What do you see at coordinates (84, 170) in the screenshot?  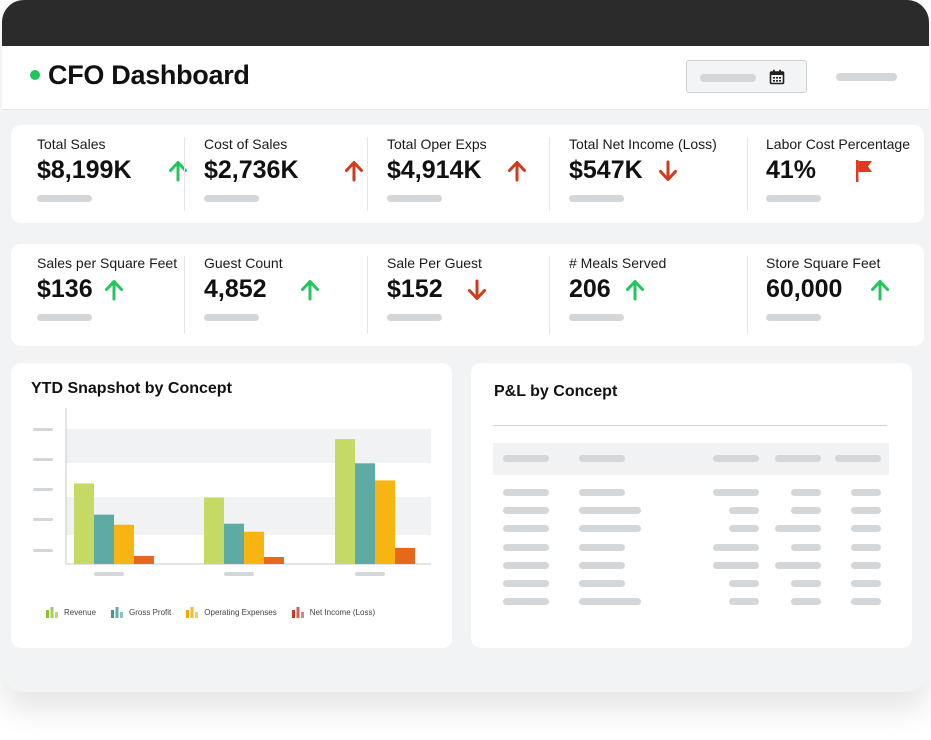 I see `kpi-value: $8,199K` at bounding box center [84, 170].